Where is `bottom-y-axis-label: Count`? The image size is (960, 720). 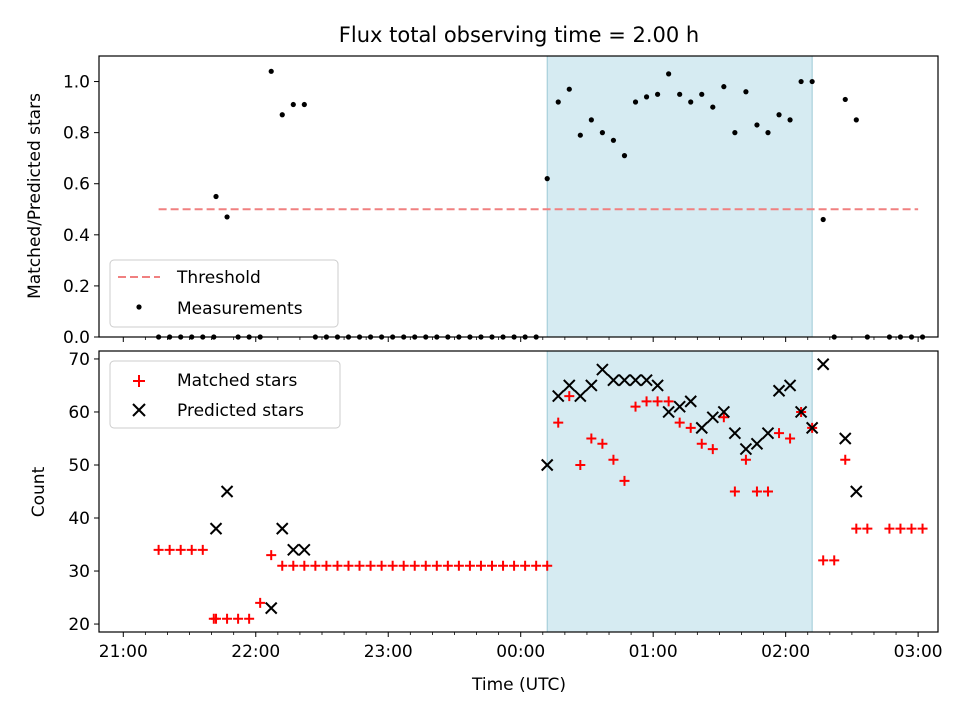
bottom-y-axis-label: Count is located at coordinates (39, 491).